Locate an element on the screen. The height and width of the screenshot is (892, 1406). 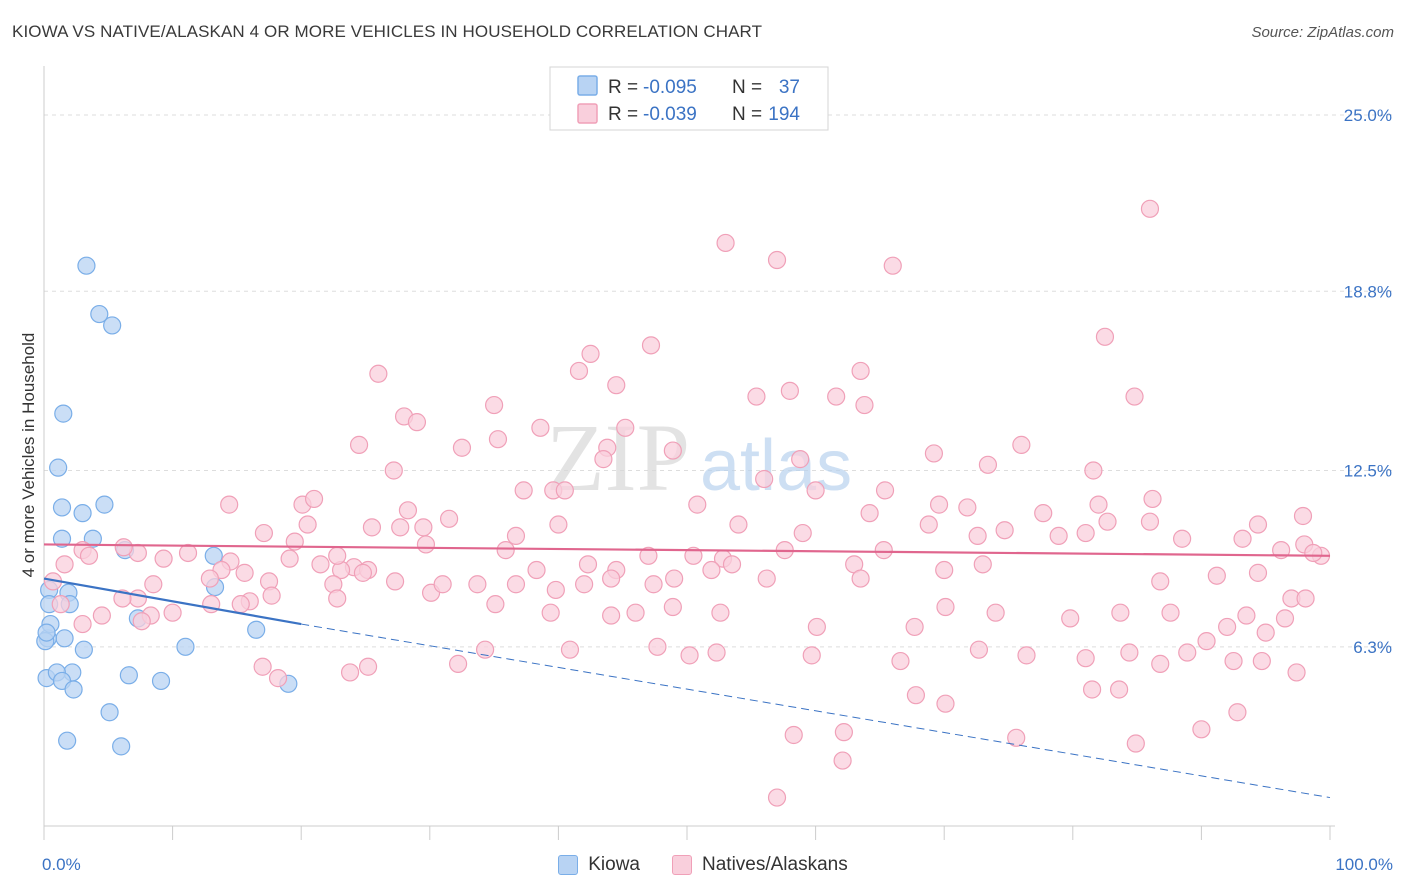
legend-swatch-kiowa is located at coordinates (587, 85).